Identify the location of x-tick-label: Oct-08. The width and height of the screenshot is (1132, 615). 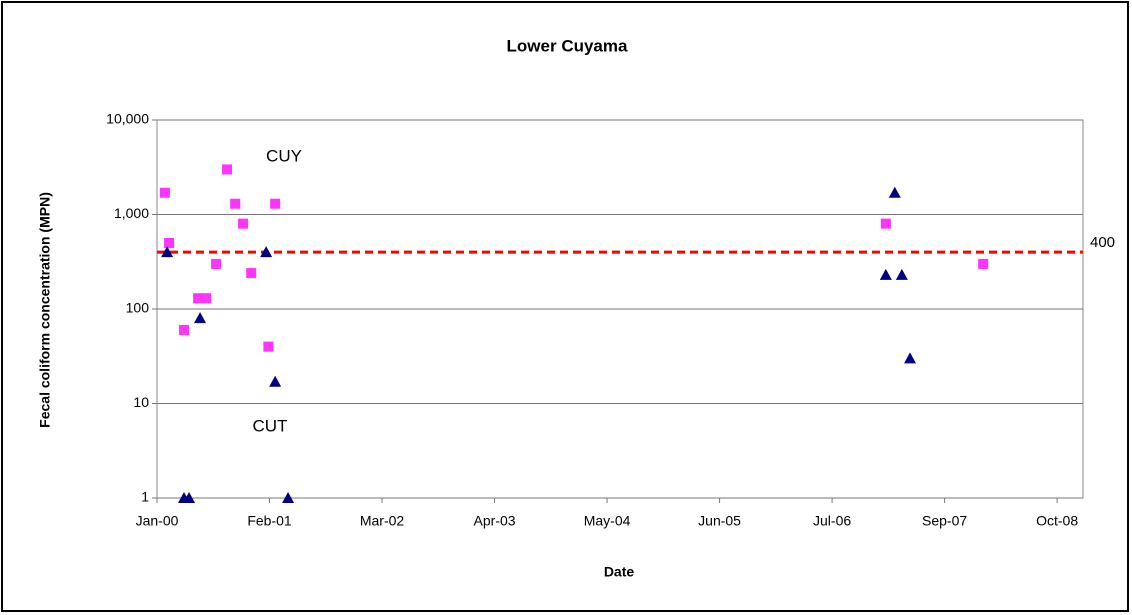
(1057, 521).